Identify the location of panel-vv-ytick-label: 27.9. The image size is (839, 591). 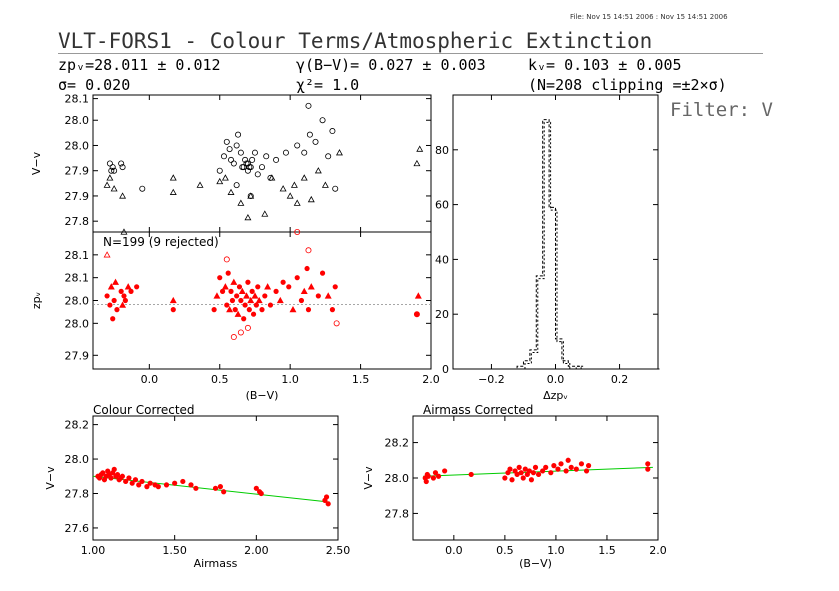
(77, 196).